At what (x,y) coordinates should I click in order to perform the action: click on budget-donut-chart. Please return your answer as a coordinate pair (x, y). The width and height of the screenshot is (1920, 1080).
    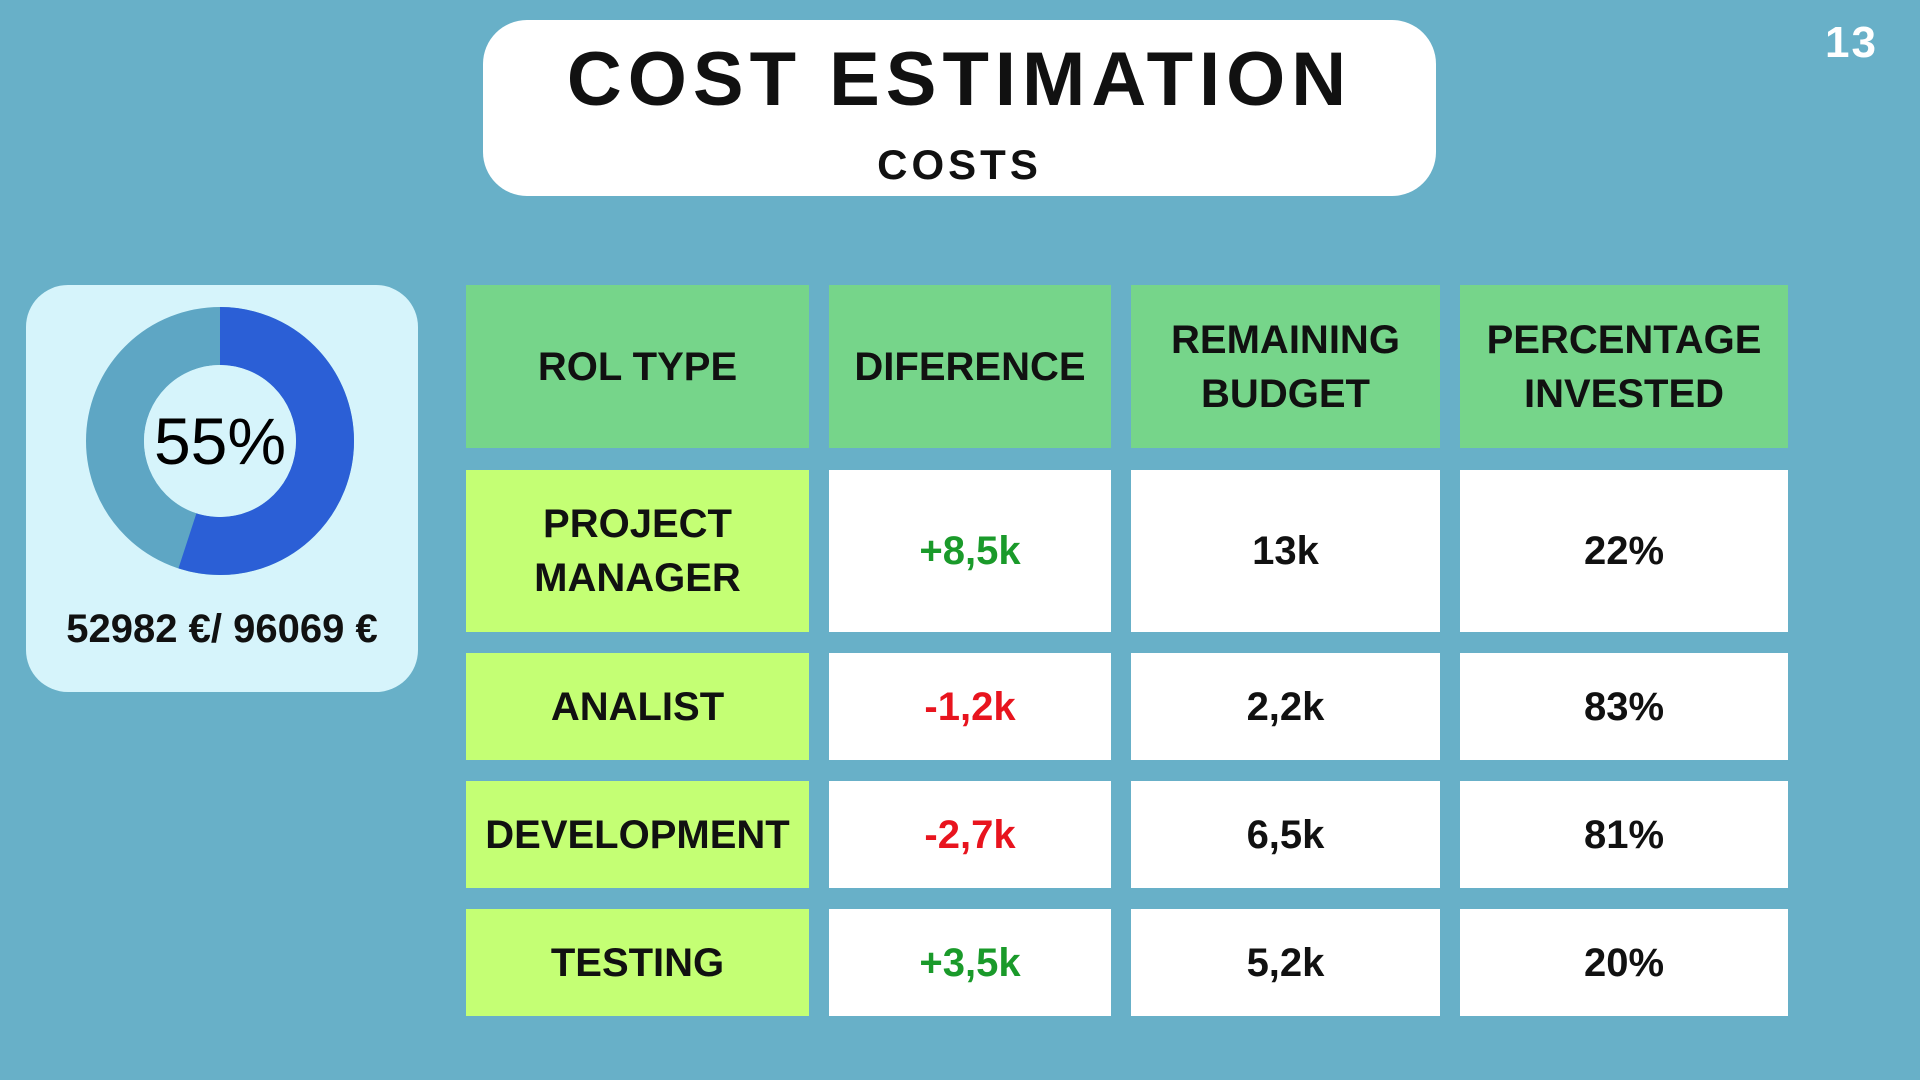
    Looking at the image, I should click on (220, 441).